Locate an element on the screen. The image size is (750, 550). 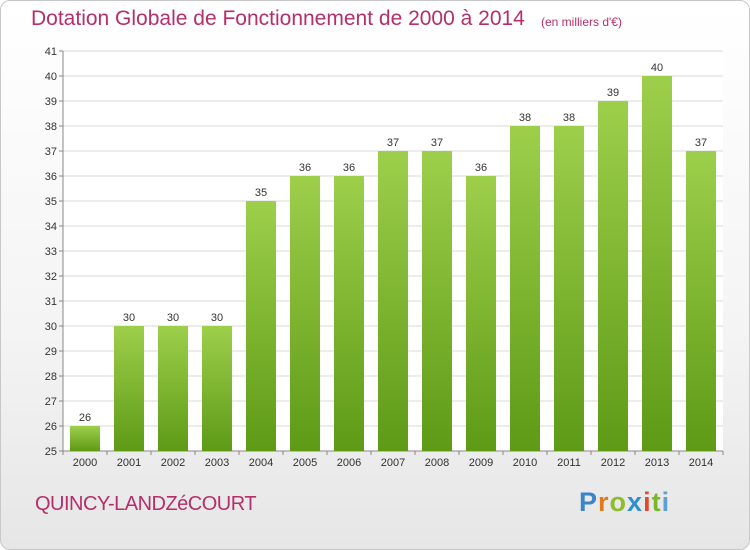
y-tick-label: 36 is located at coordinates (51, 177).